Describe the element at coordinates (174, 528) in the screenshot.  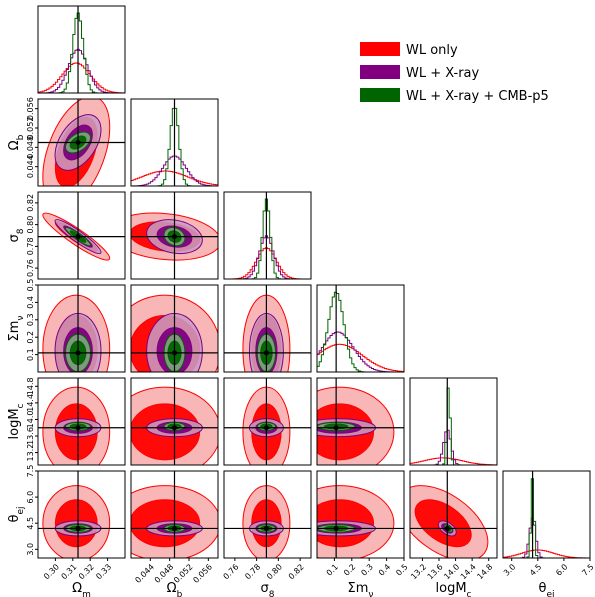
I see `truth-point-ob-tej` at that location.